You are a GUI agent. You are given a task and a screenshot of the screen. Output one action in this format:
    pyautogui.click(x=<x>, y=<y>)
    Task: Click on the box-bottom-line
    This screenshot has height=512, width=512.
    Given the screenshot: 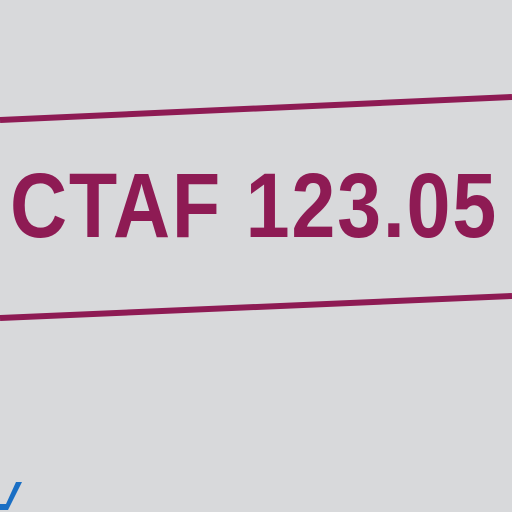 What is the action you would take?
    pyautogui.click(x=256, y=307)
    